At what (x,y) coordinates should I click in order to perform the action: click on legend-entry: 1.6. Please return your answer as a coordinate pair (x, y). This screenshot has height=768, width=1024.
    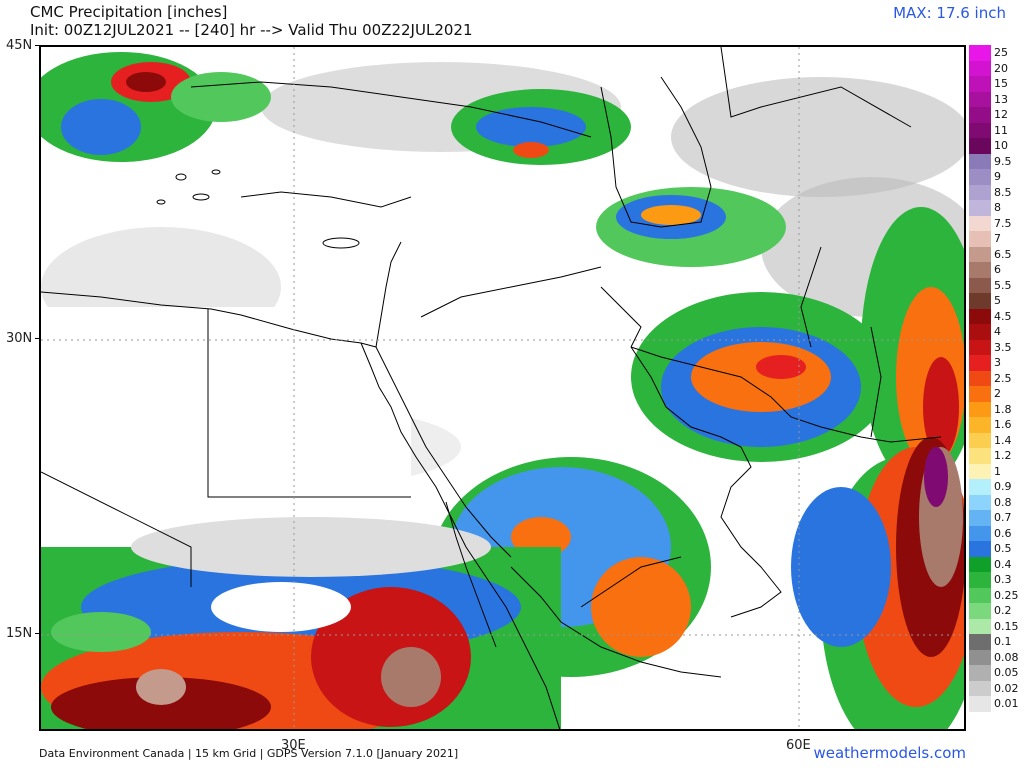
    Looking at the image, I should click on (996, 425).